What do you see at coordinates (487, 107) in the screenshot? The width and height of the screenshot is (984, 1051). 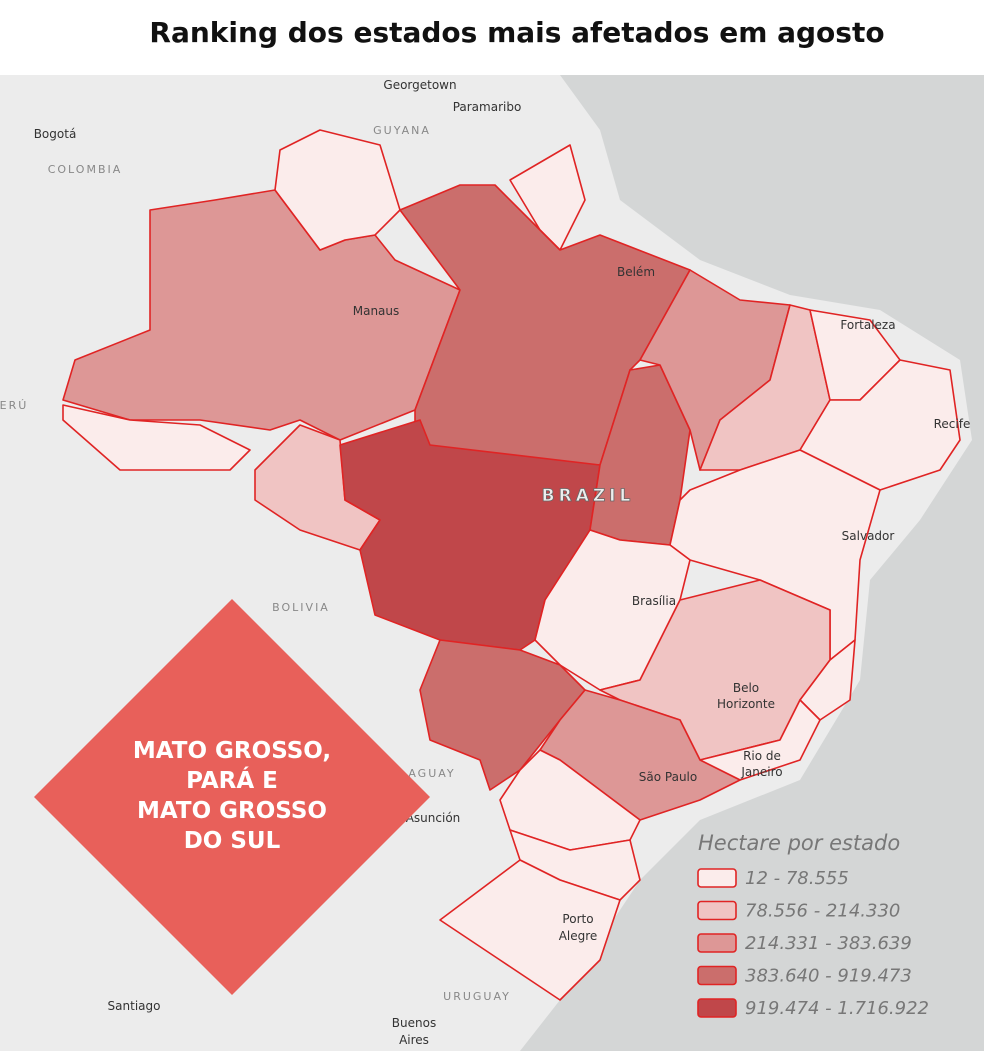 I see `place-label: Paramaribo` at bounding box center [487, 107].